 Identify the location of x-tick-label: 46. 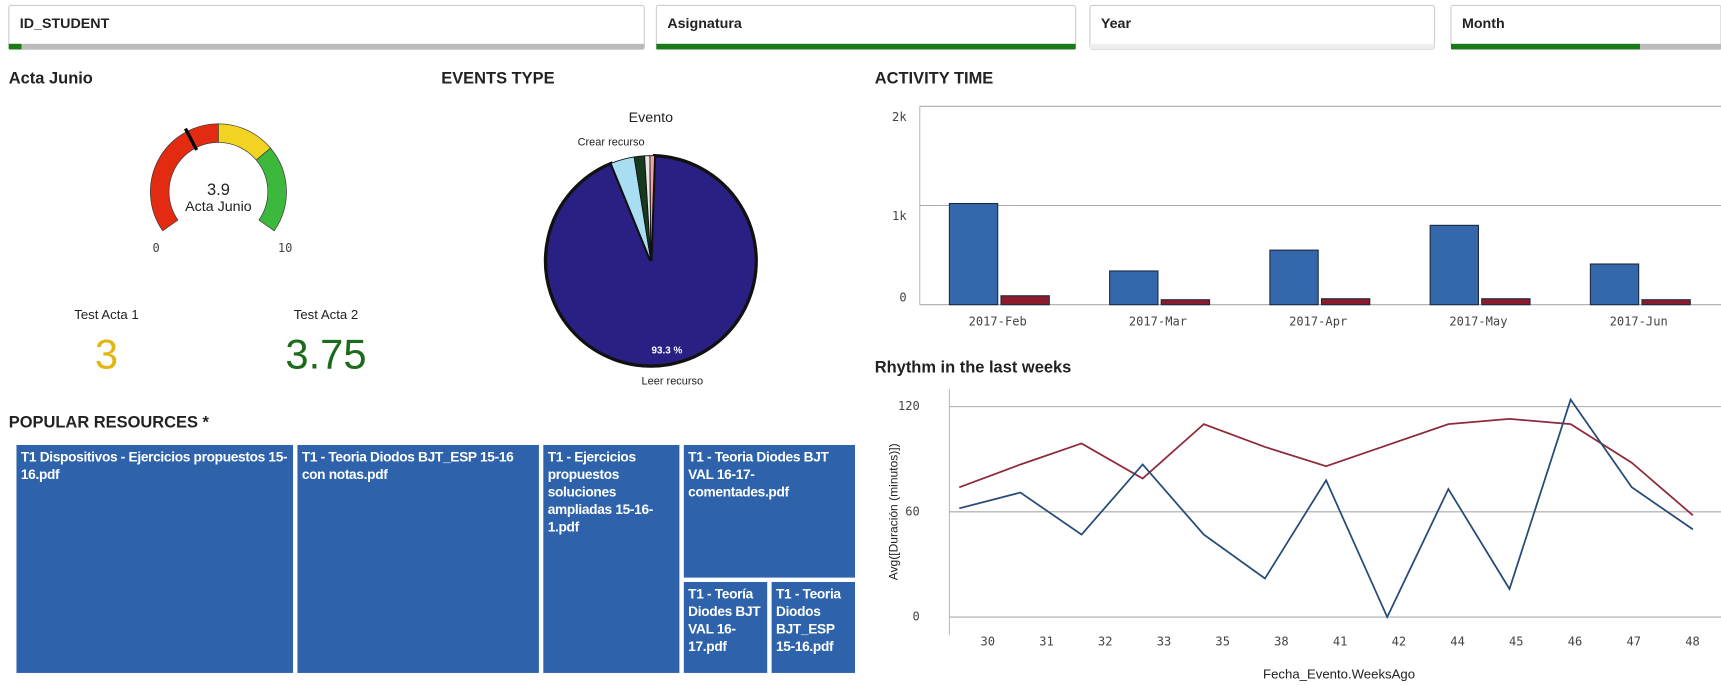
(1575, 642).